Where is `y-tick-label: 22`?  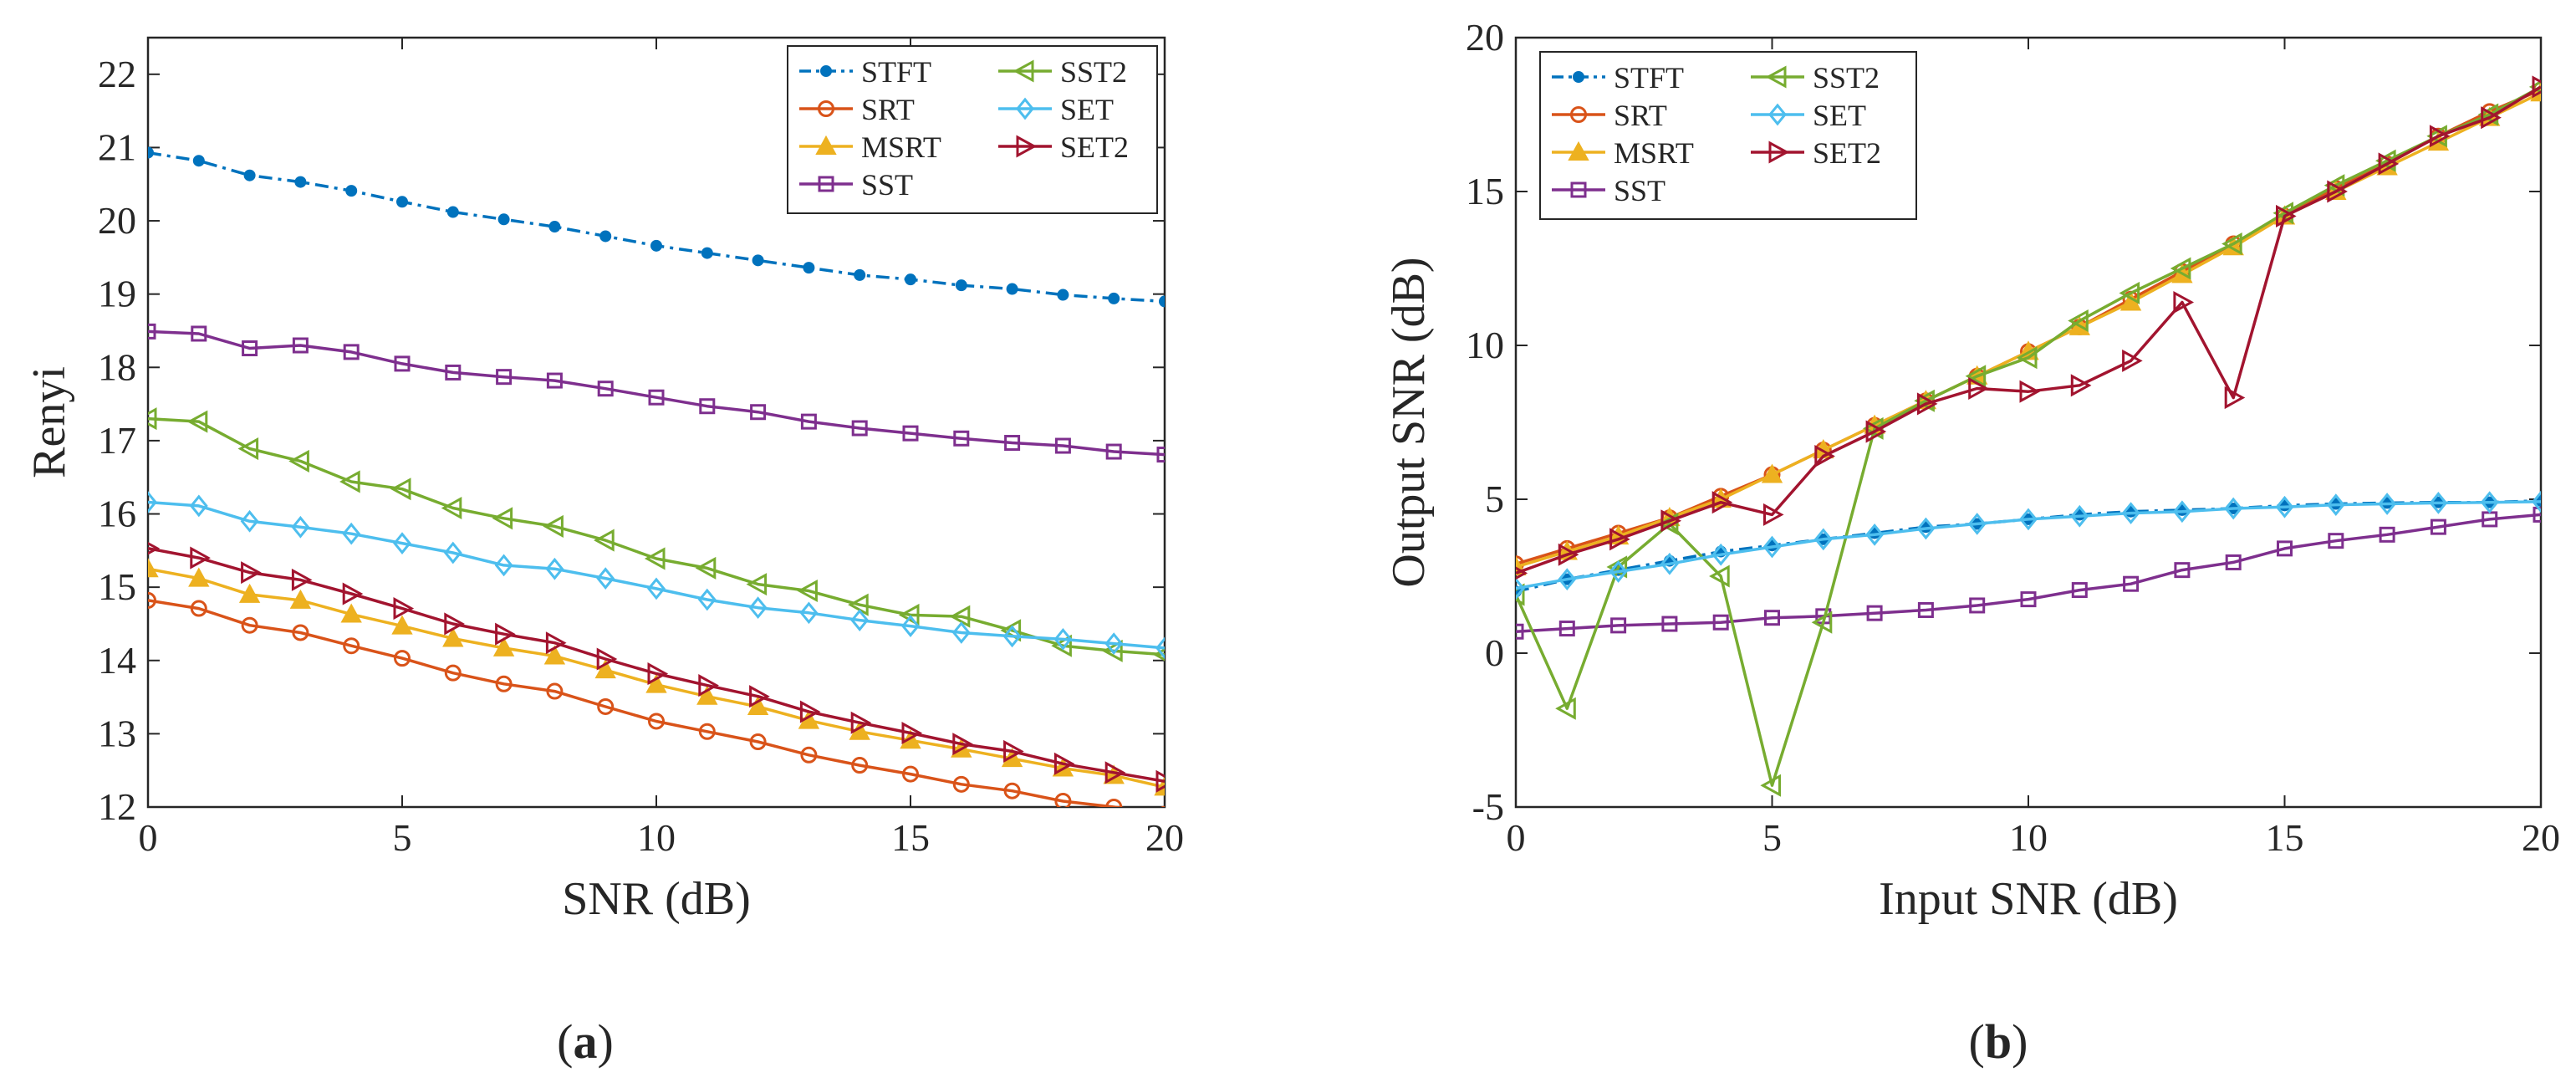 y-tick-label: 22 is located at coordinates (117, 74).